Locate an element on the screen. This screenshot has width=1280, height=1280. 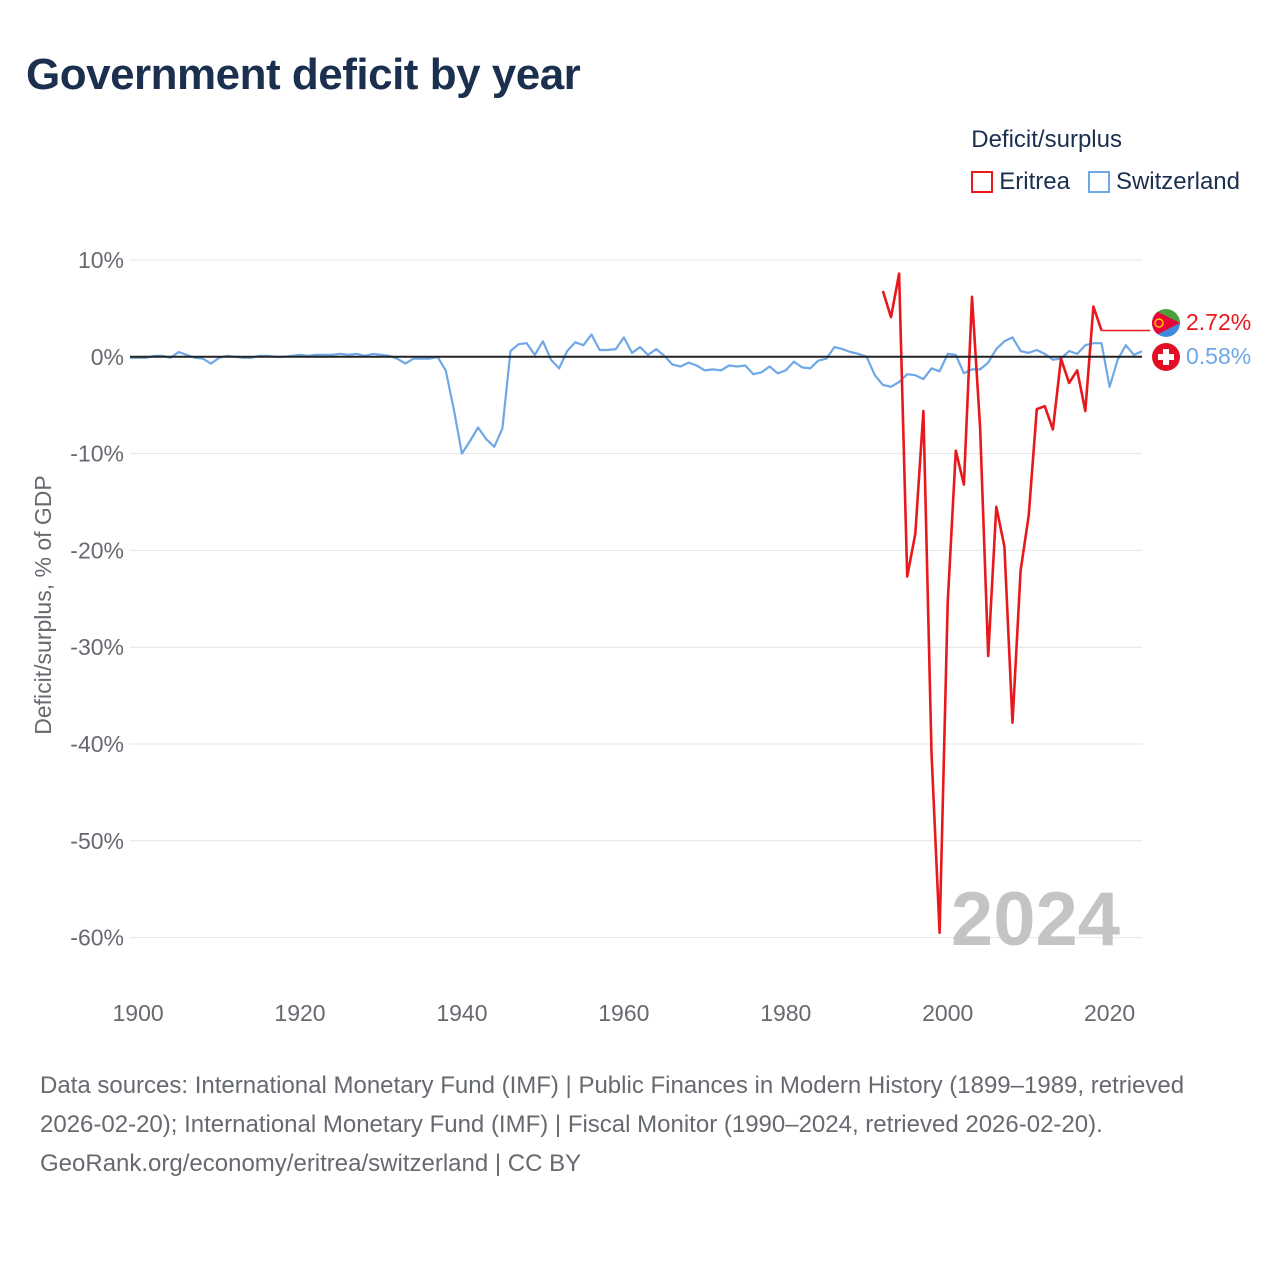
x-tick-label: 1960 is located at coordinates (623, 1013).